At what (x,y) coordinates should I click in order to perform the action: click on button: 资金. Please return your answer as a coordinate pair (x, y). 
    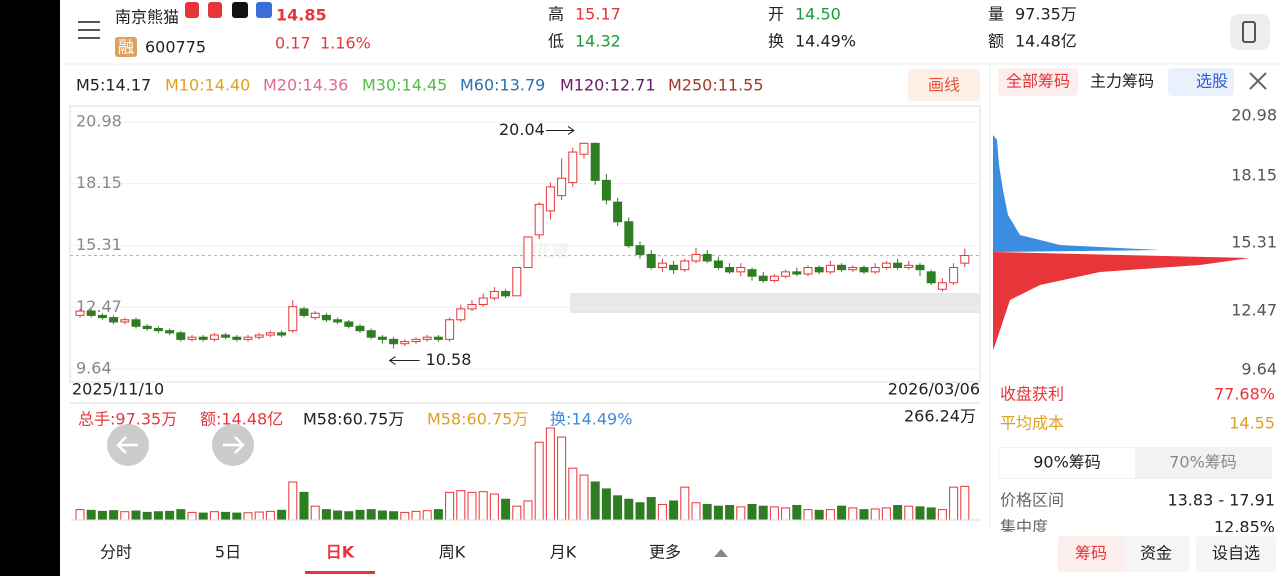
    Looking at the image, I should click on (1156, 553).